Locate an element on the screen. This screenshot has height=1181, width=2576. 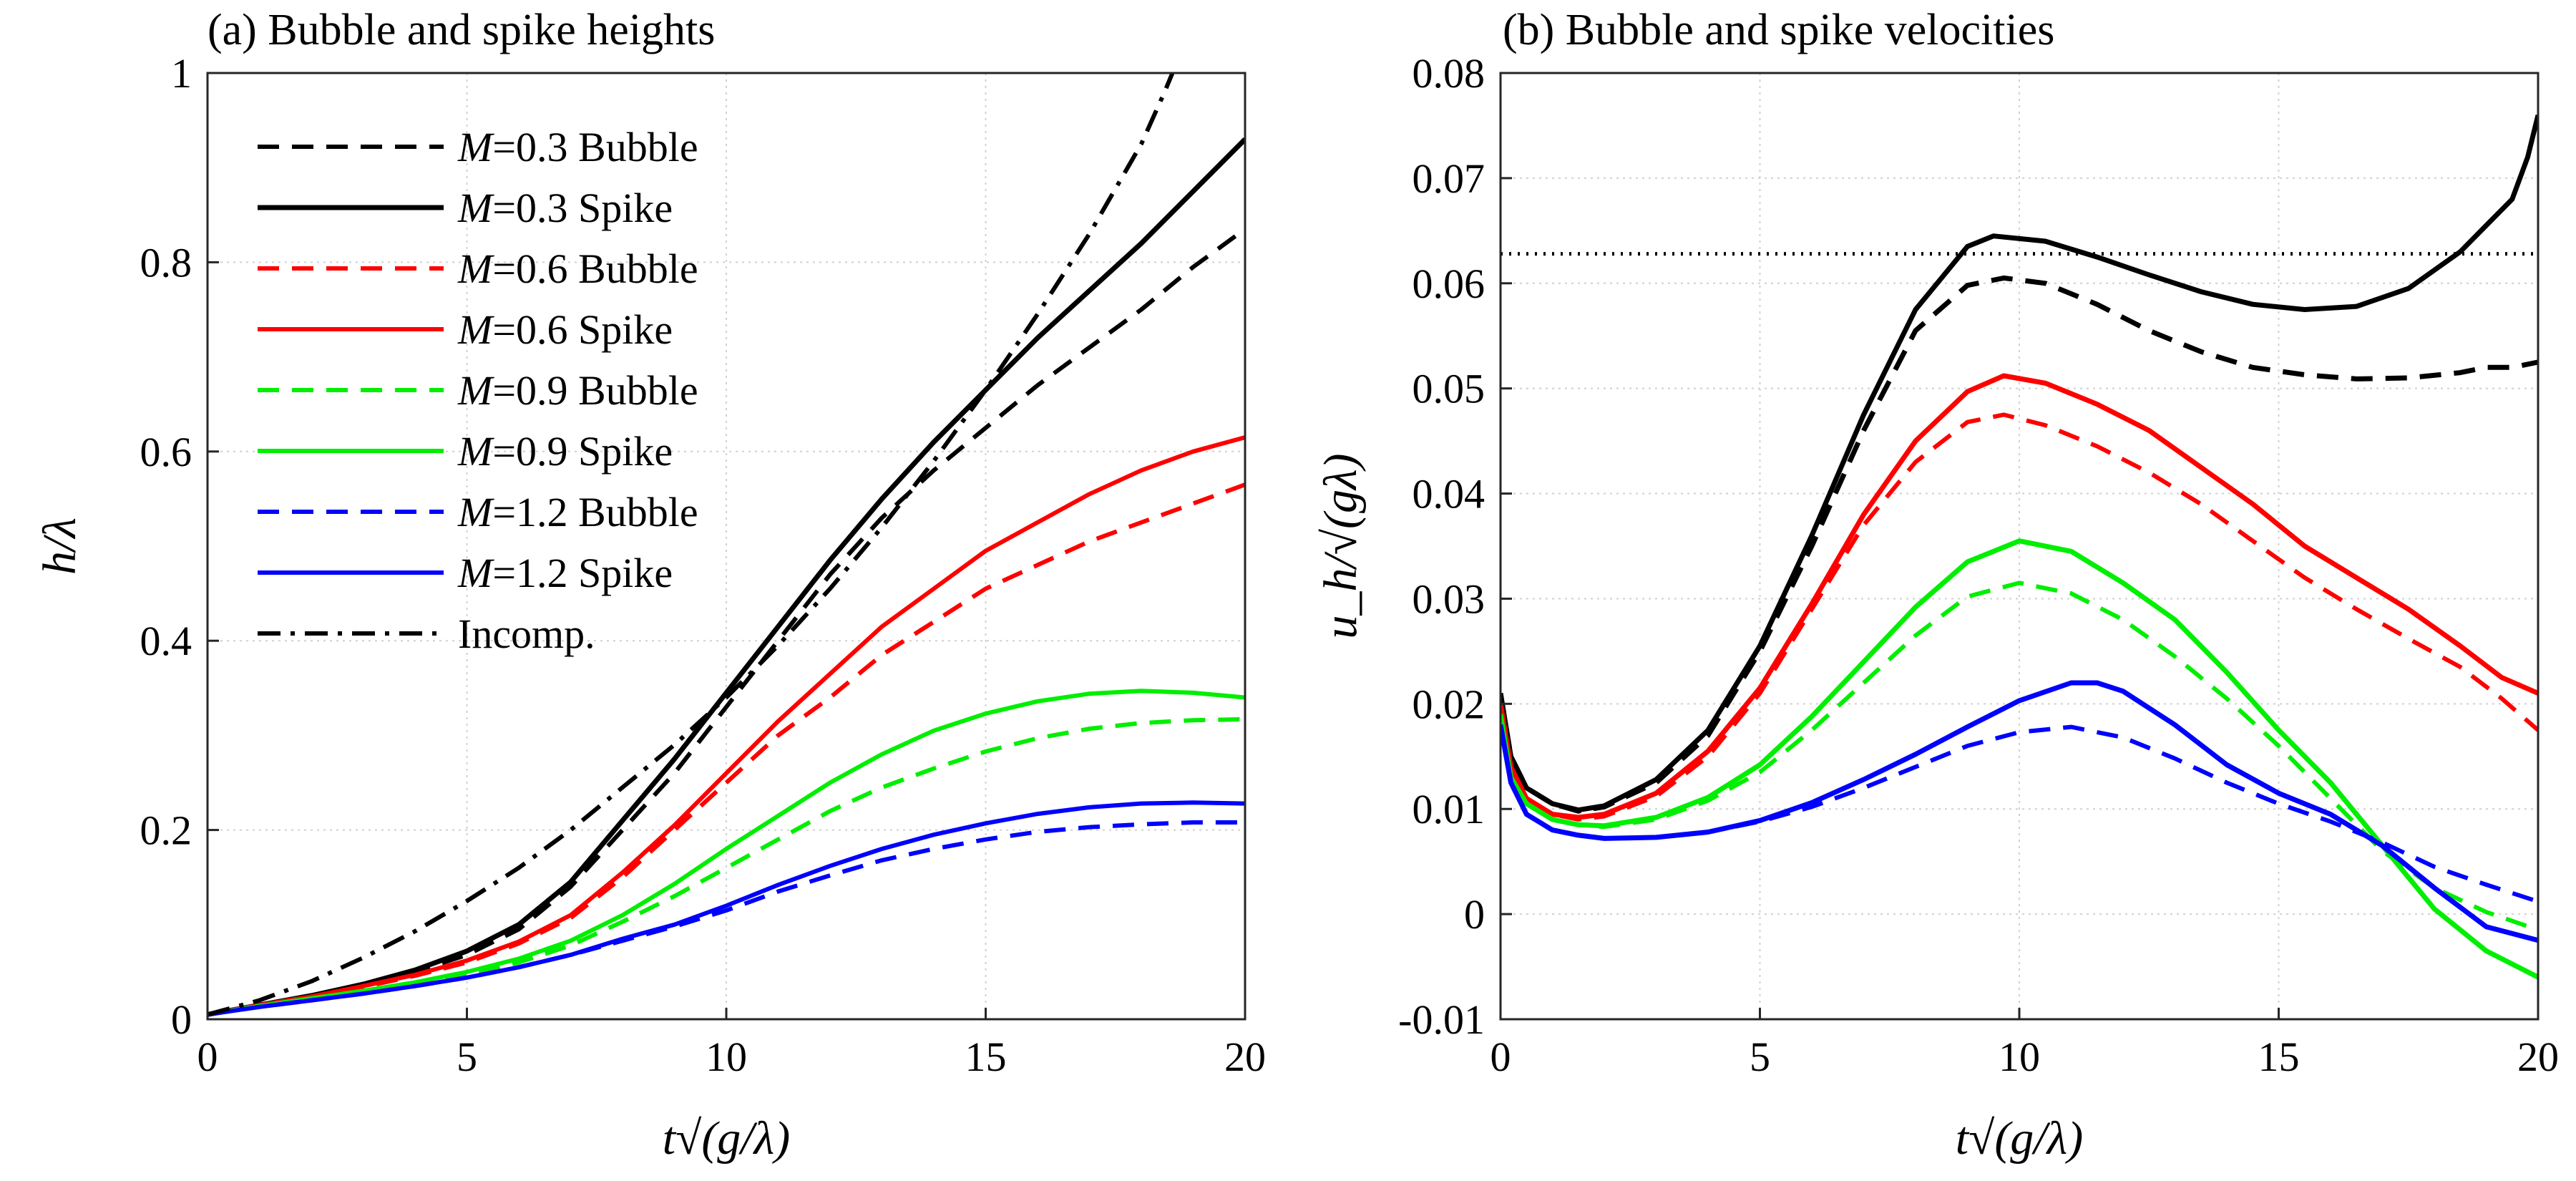
panel-b-xlabel: t√(g/λ) is located at coordinates (2019, 1138).